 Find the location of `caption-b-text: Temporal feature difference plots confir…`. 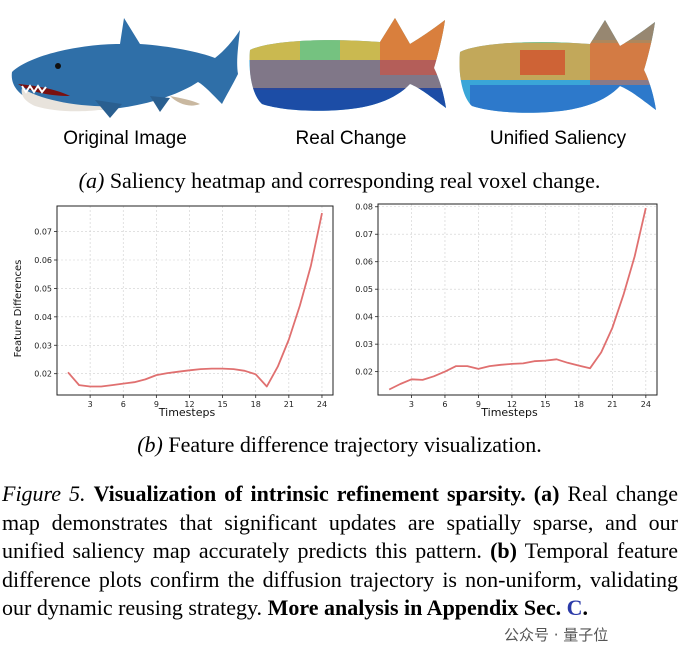

caption-b-text: Temporal feature difference plots confir… is located at coordinates (340, 579).